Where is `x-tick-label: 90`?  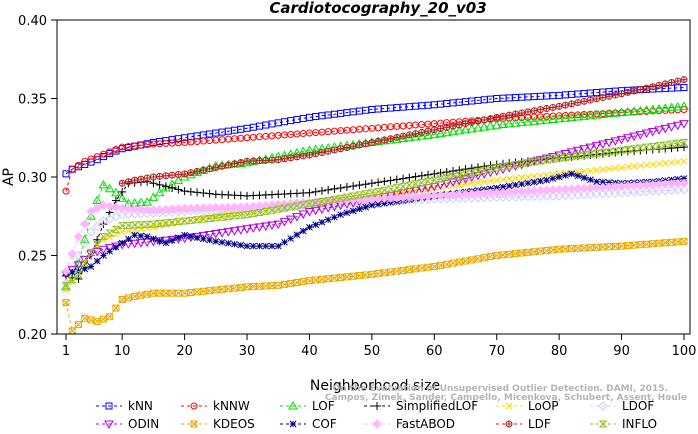 x-tick-label: 90 is located at coordinates (621, 351).